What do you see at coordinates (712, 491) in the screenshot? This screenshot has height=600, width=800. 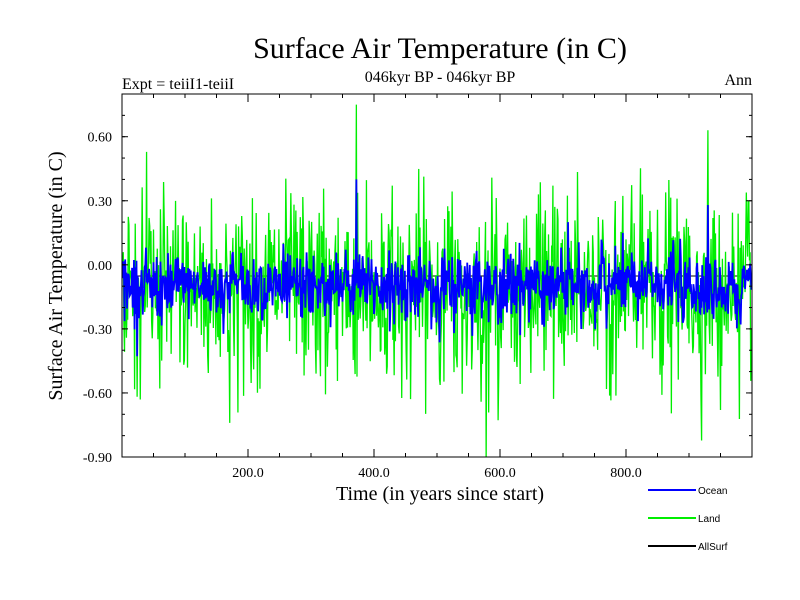 I see `legend-label-ocean: Ocean` at bounding box center [712, 491].